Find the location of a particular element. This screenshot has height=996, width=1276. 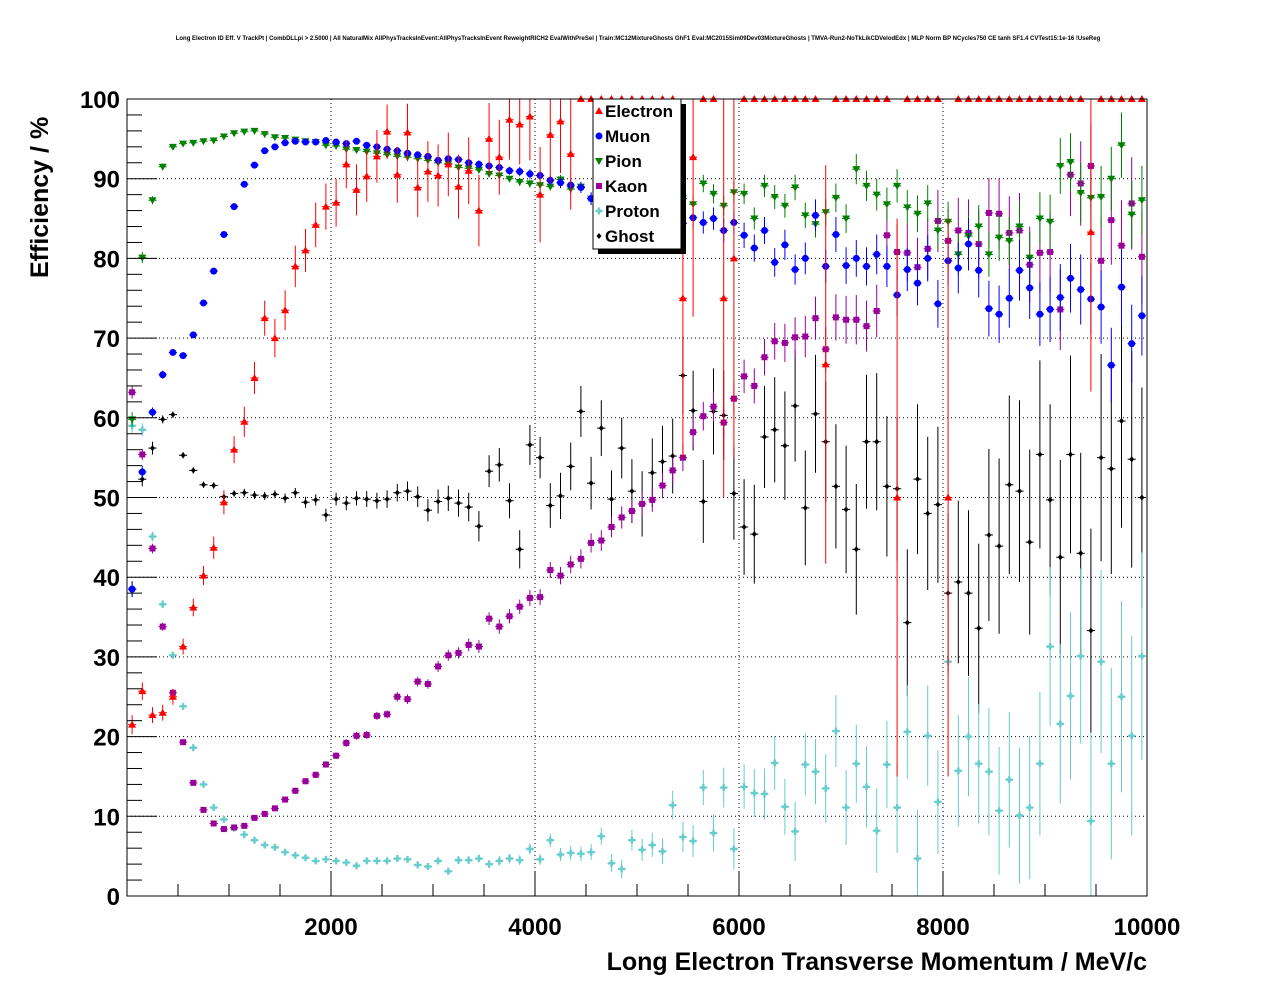

legend-label-muon: Muon is located at coordinates (627, 136).